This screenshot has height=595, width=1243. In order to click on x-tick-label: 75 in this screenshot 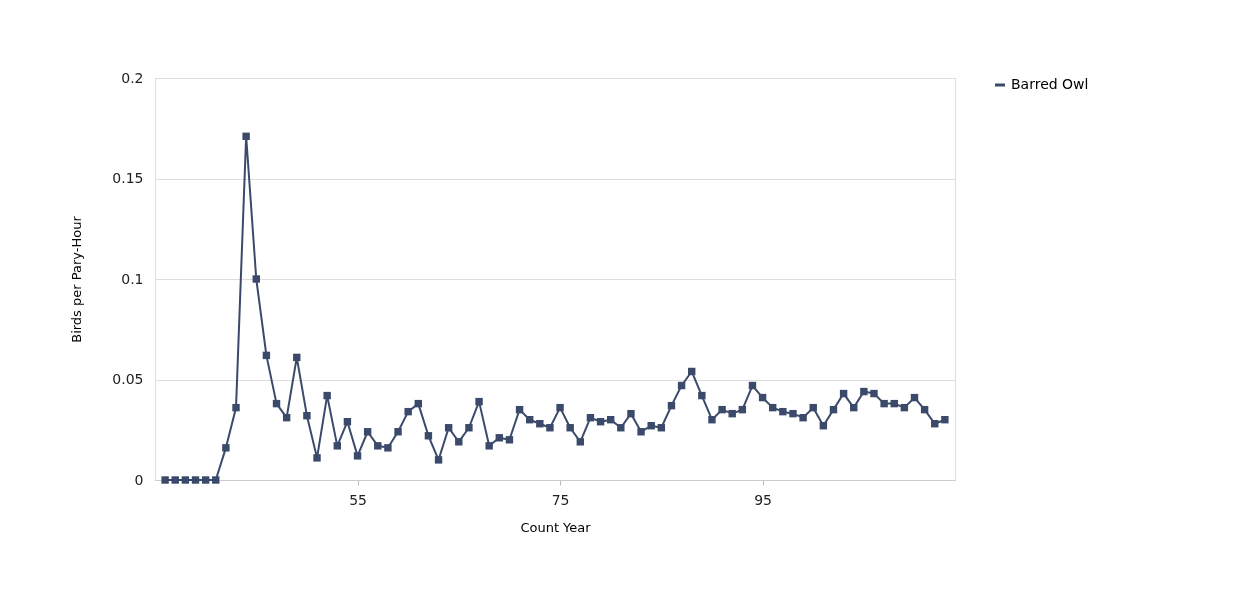, I will do `click(560, 499)`.